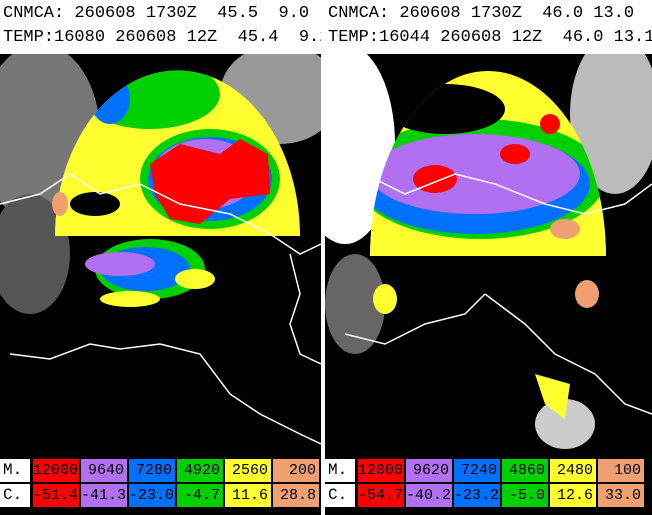 Image resolution: width=652 pixels, height=515 pixels. I want to click on legend-cell: 12.6, so click(573, 495).